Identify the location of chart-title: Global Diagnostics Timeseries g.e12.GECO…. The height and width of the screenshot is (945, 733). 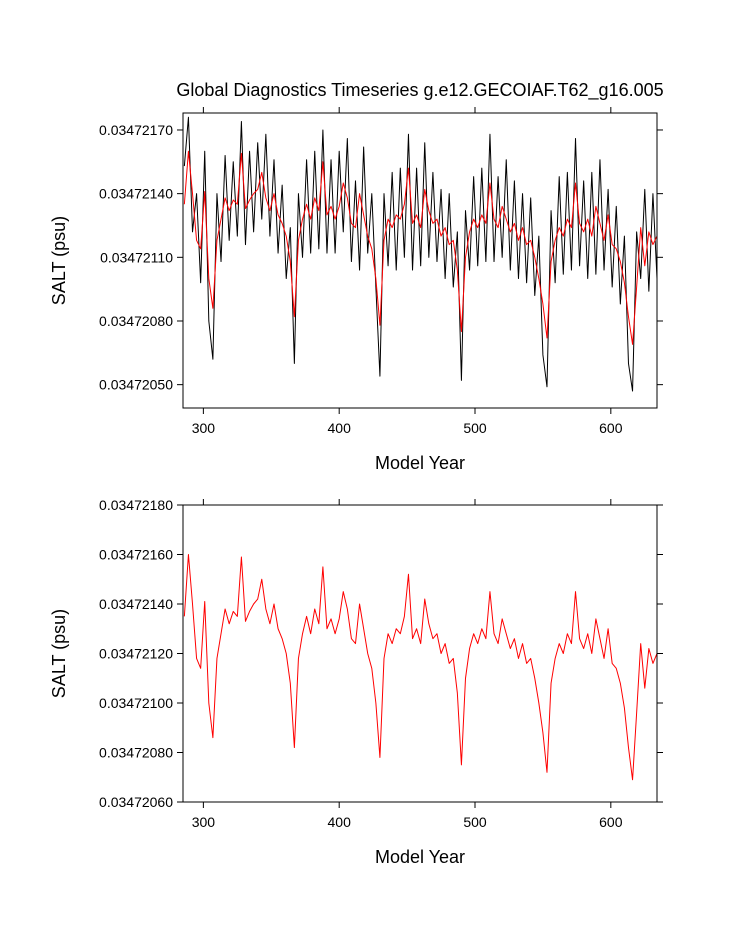
(419, 90).